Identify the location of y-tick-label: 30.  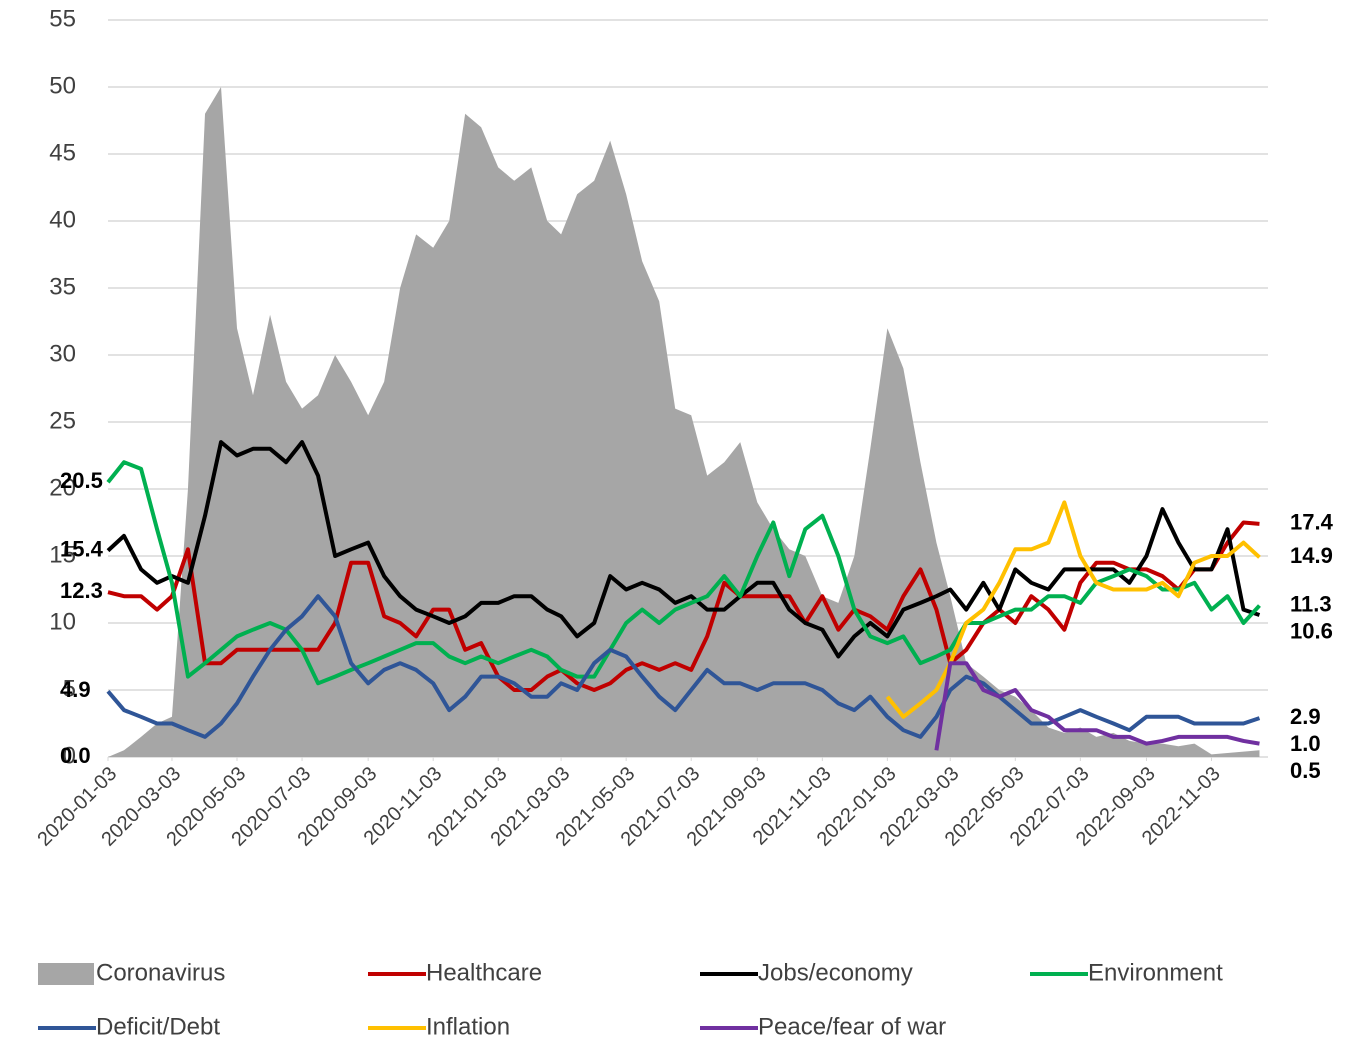
(62, 353).